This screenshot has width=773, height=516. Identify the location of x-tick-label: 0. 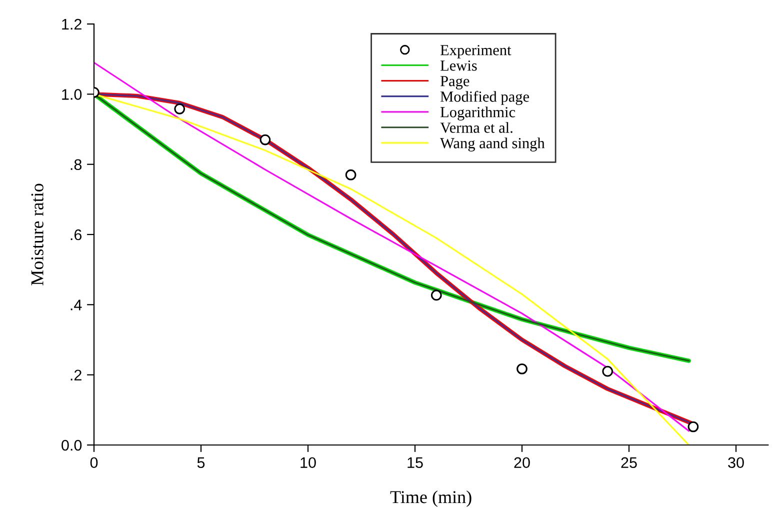
(94, 462).